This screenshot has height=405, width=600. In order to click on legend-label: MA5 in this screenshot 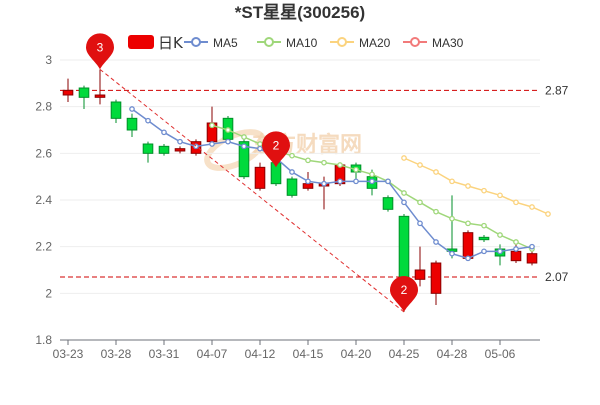, I will do `click(225, 43)`.